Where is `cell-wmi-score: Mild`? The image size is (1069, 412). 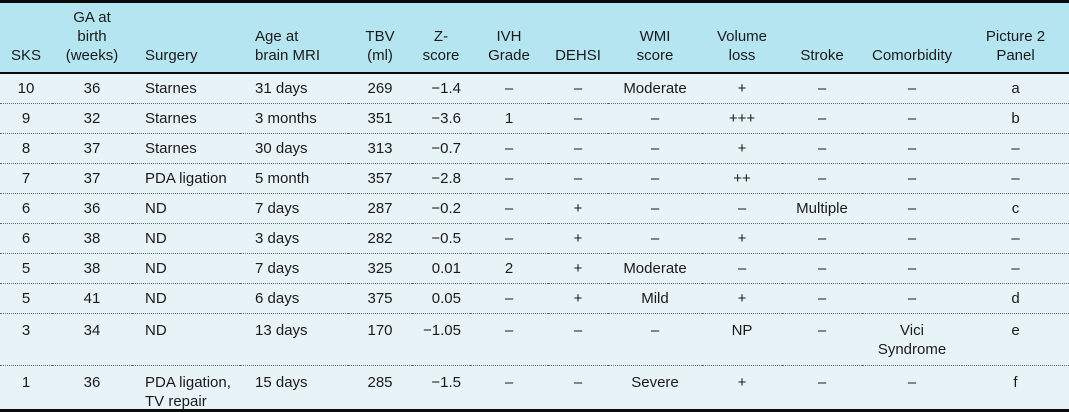
cell-wmi-score: Mild is located at coordinates (655, 298).